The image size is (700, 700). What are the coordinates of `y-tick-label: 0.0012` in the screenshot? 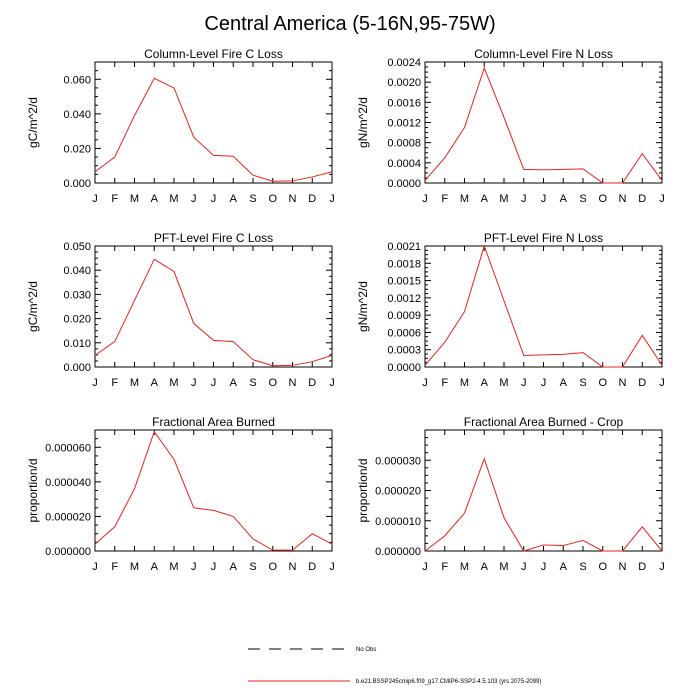 It's located at (404, 299).